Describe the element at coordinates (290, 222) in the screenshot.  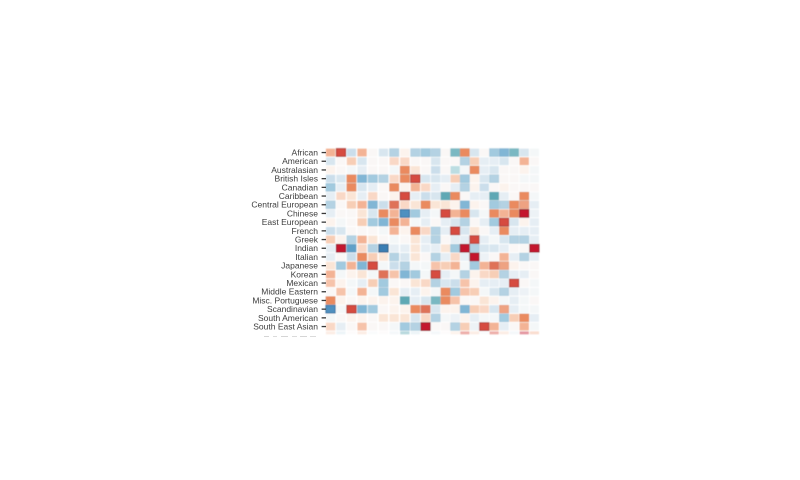
I see `svg-text: East European` at that location.